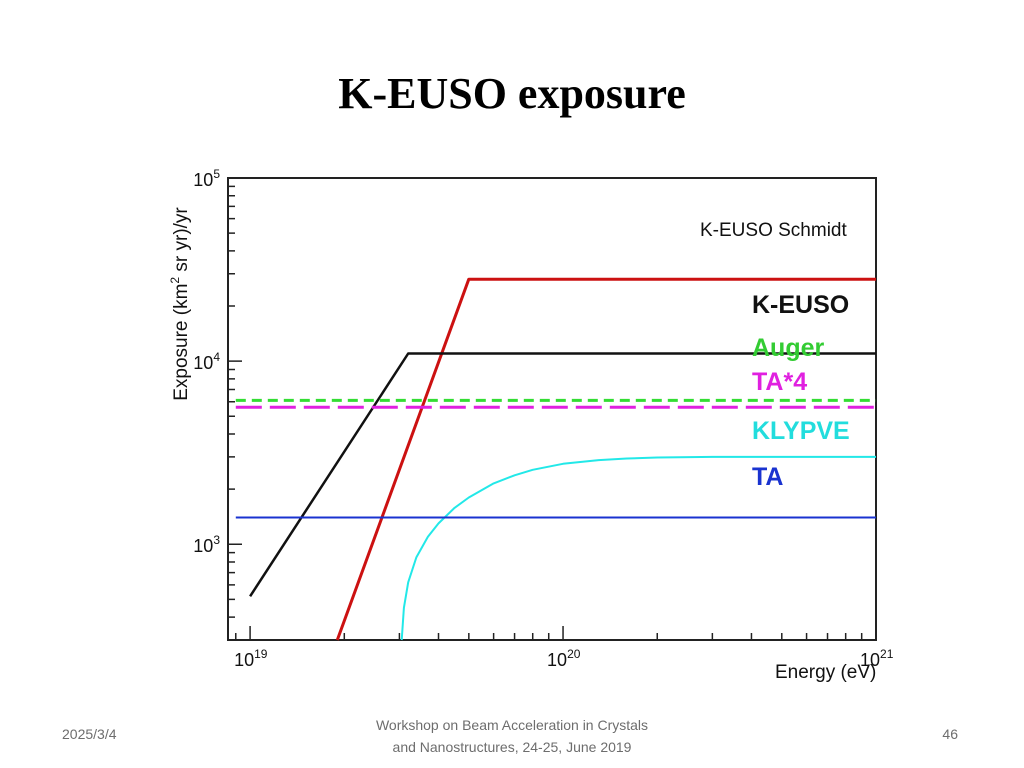  What do you see at coordinates (767, 477) in the screenshot?
I see `legend-label: TA` at bounding box center [767, 477].